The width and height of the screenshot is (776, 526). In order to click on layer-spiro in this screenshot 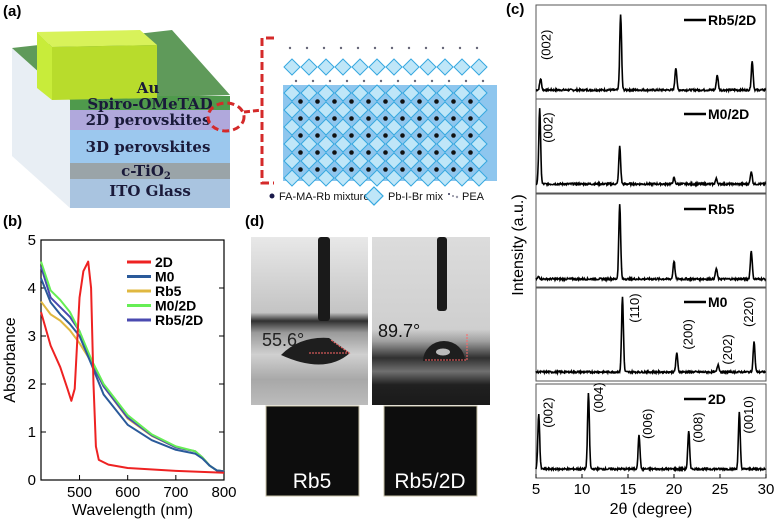, I will do `click(150, 103)`.